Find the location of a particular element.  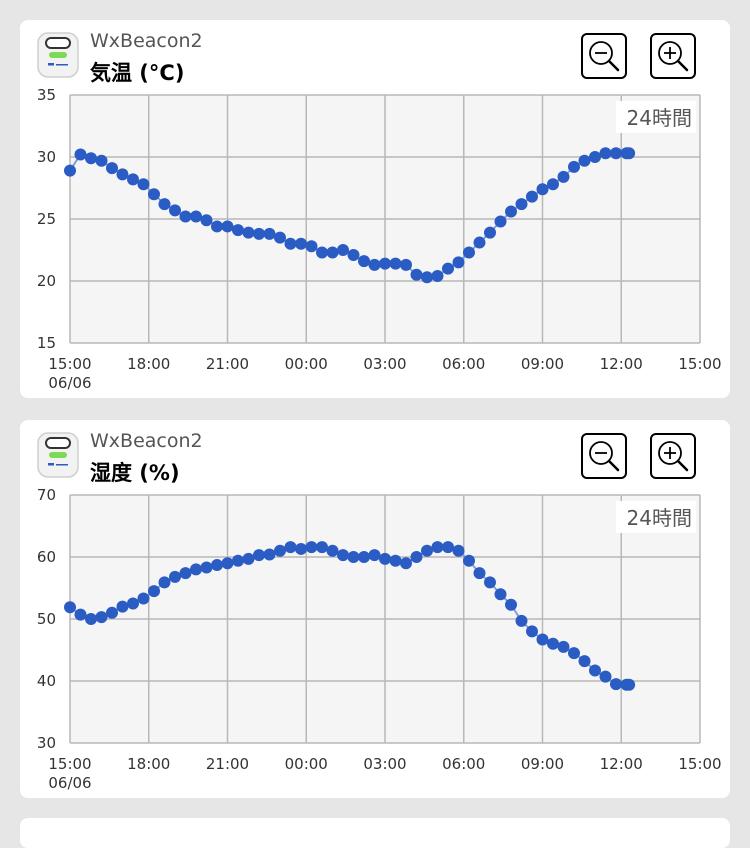

y-tick-label: 30 is located at coordinates (46, 157).